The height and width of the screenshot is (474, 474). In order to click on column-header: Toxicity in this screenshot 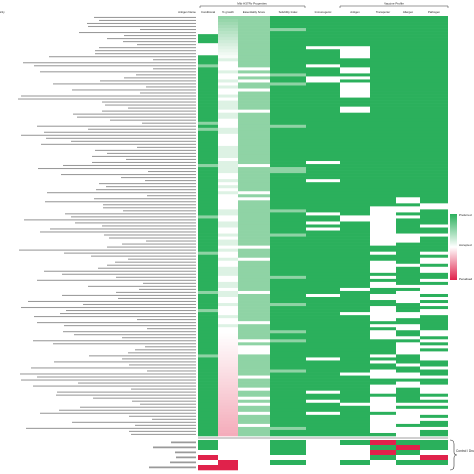, I will do `click(2, 12)`.